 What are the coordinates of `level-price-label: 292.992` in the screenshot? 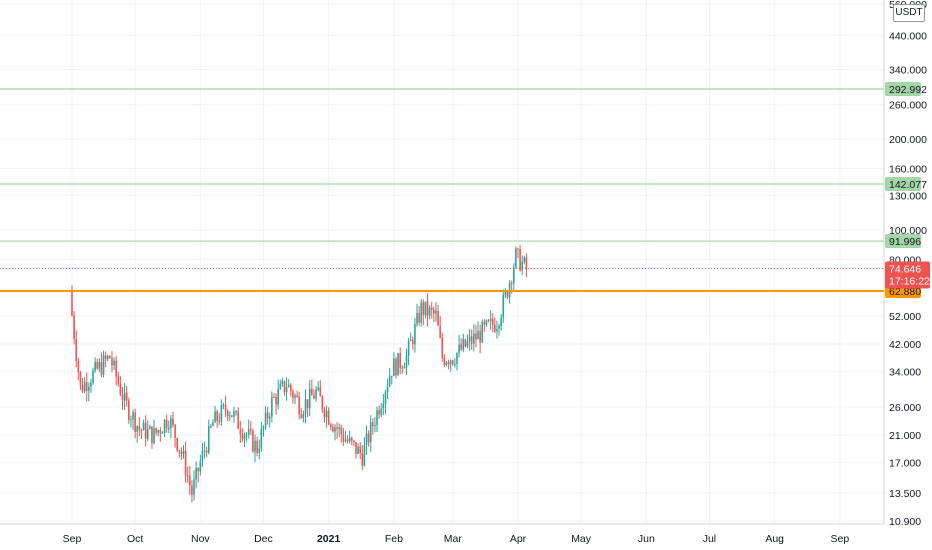 It's located at (908, 90).